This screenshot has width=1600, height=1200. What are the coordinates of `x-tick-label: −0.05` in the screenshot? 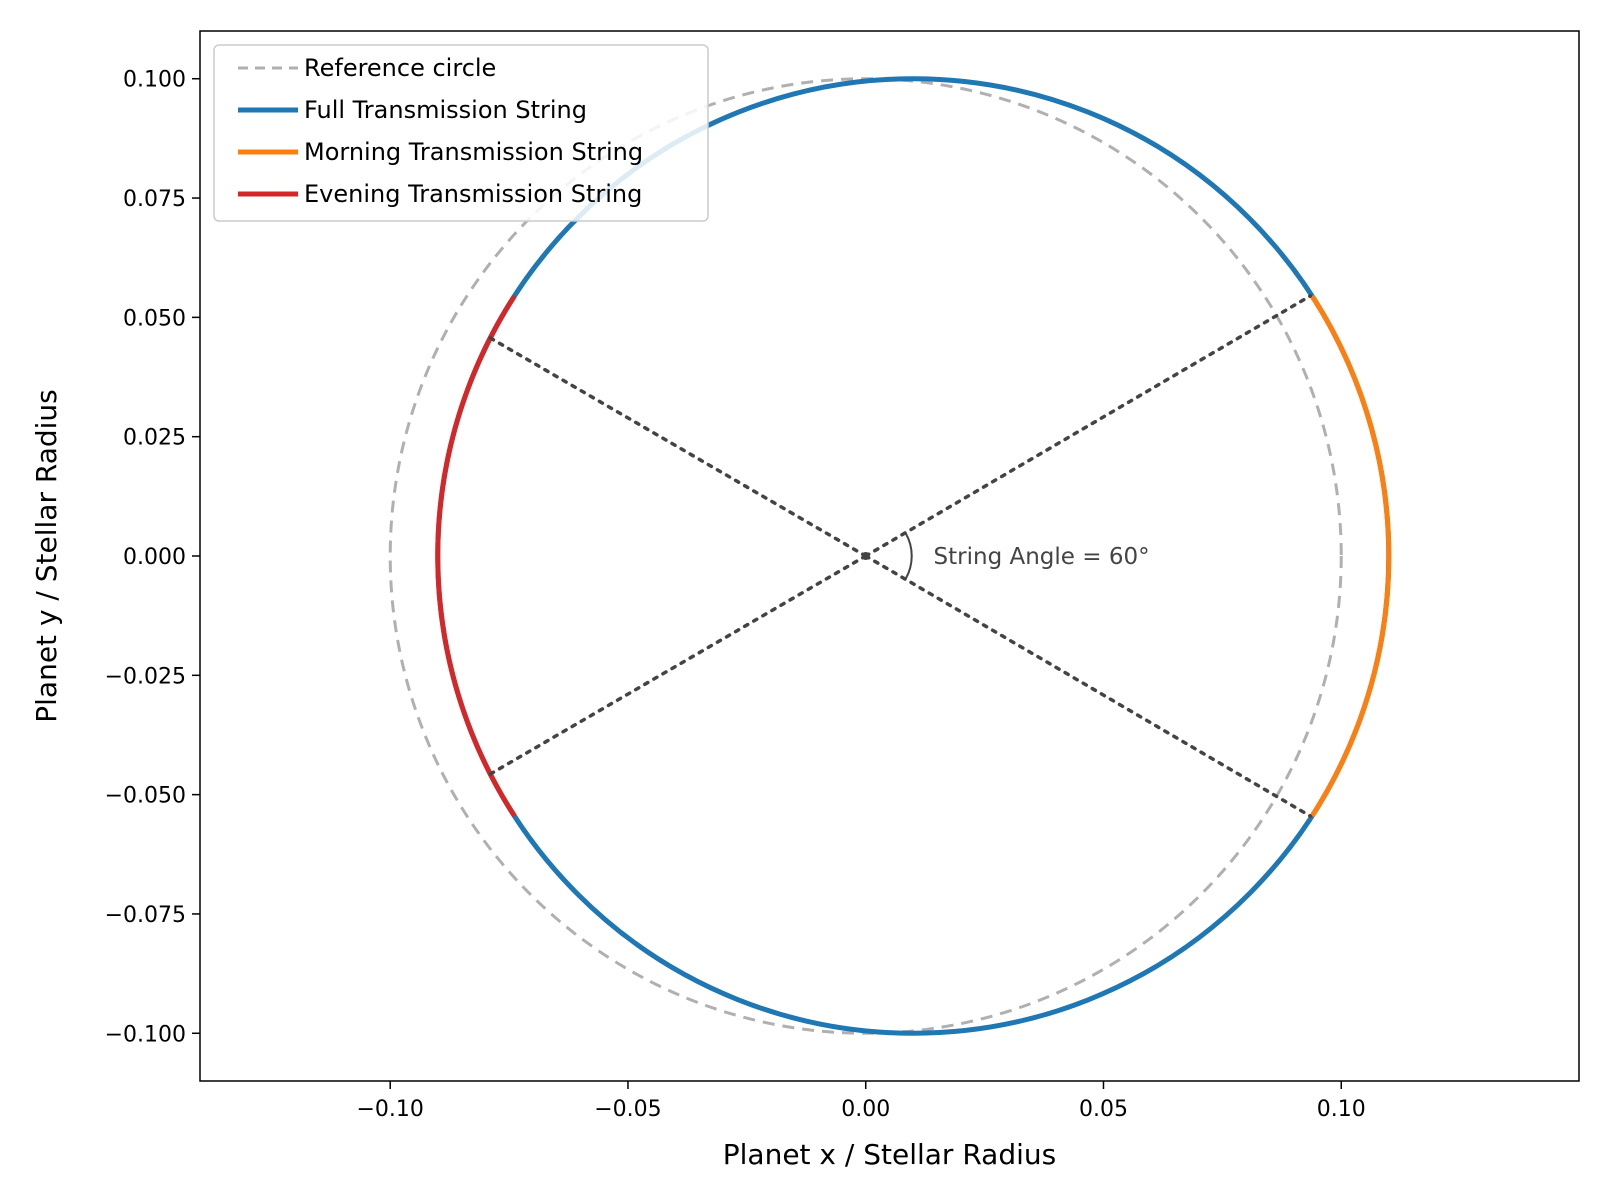 It's located at (627, 1109).